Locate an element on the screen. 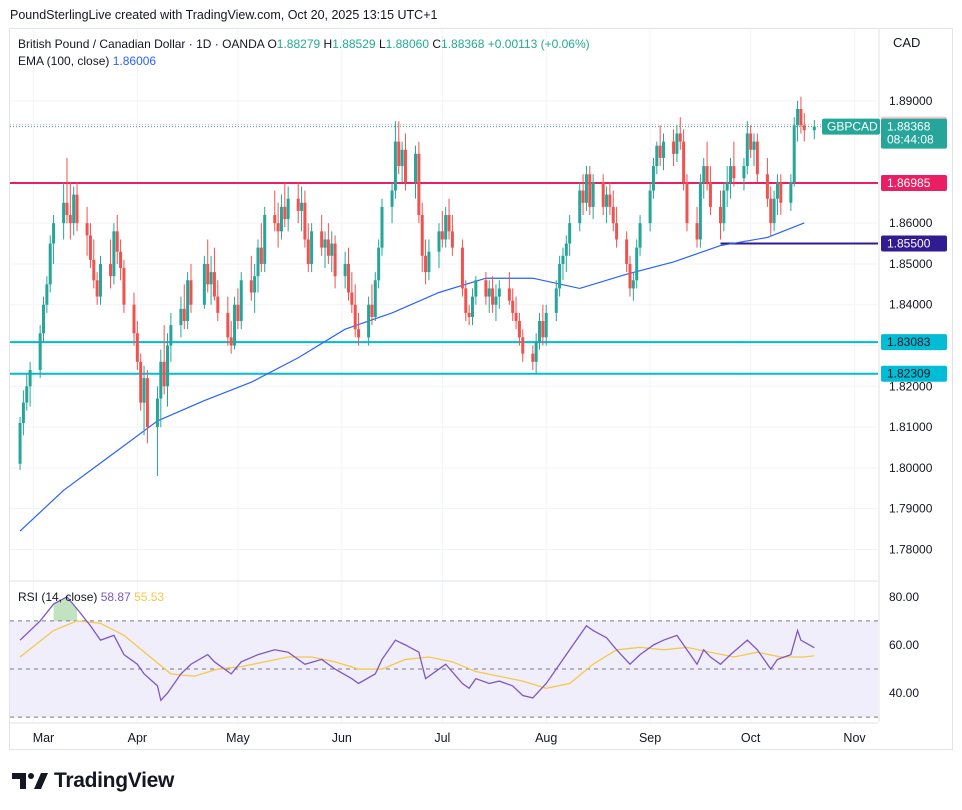  rsi-label: RSI (14, close) is located at coordinates (58, 597).